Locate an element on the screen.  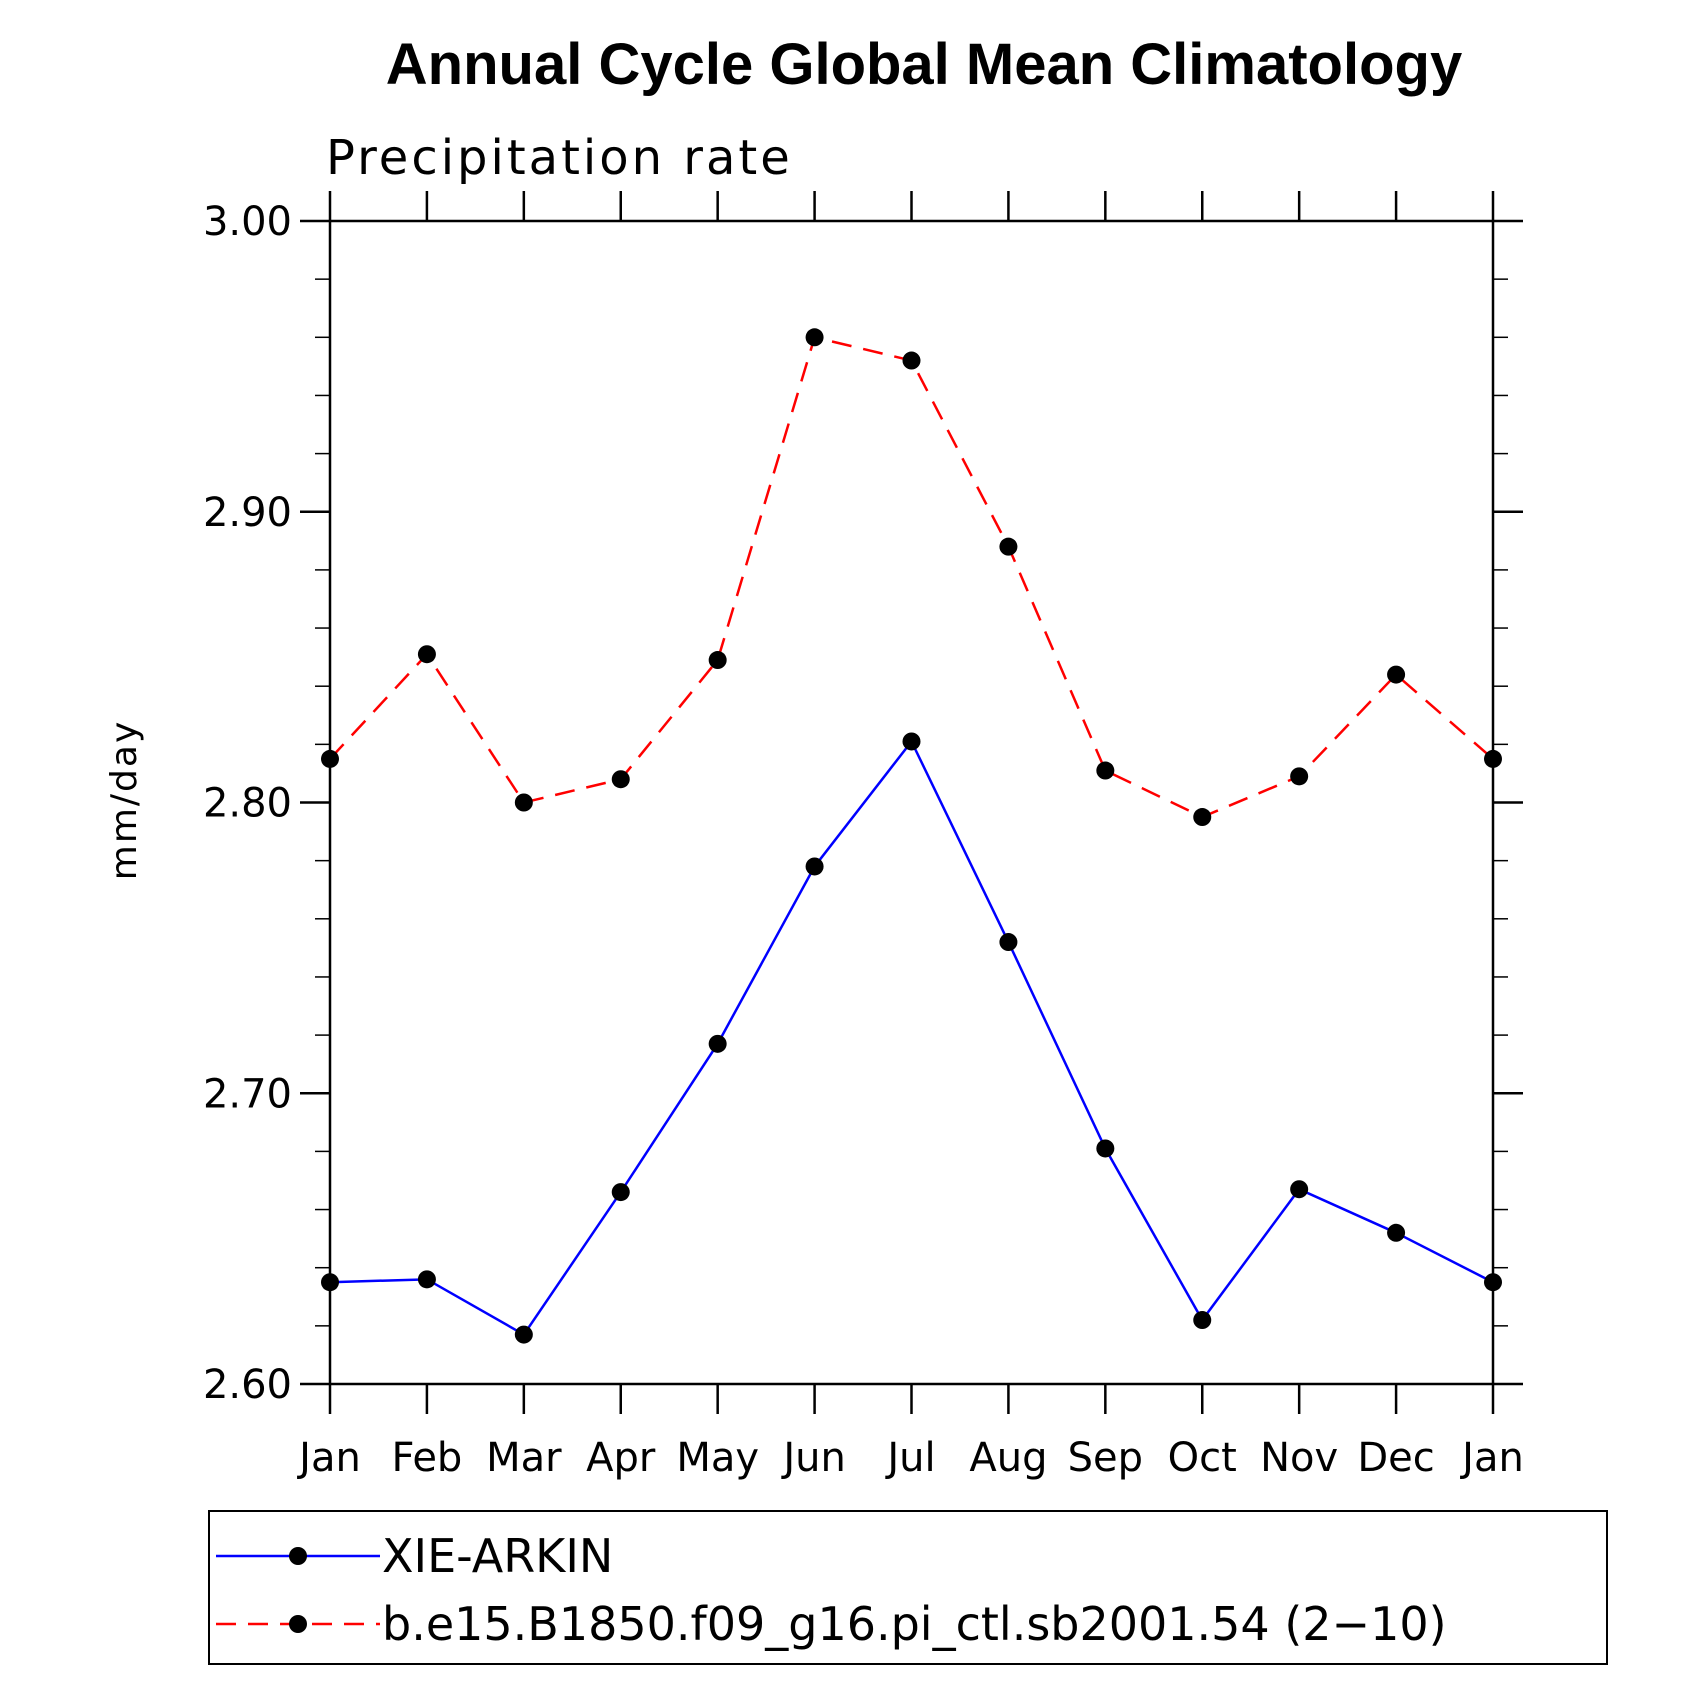
x-tick-label: Aug is located at coordinates (1008, 1458).